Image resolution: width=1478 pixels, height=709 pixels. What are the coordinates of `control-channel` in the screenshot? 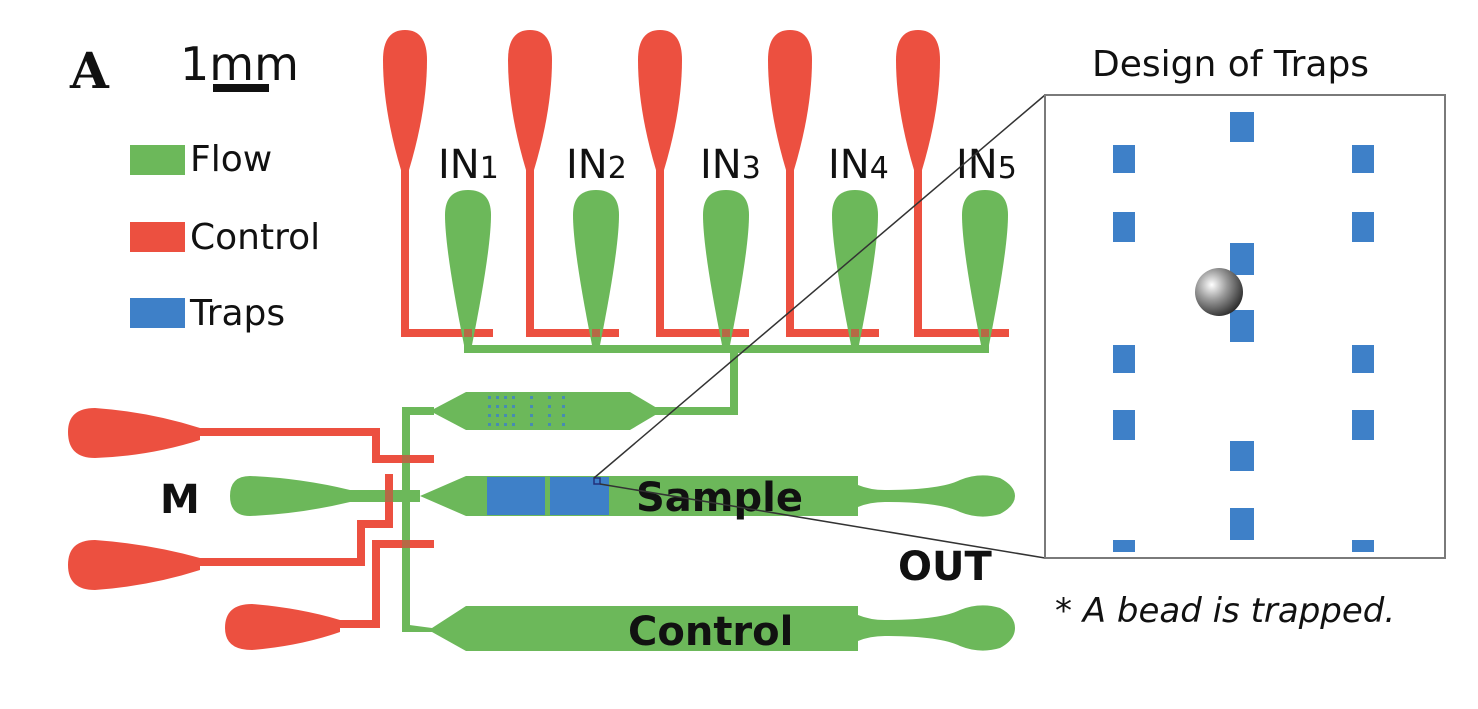 It's located at (708, 628).